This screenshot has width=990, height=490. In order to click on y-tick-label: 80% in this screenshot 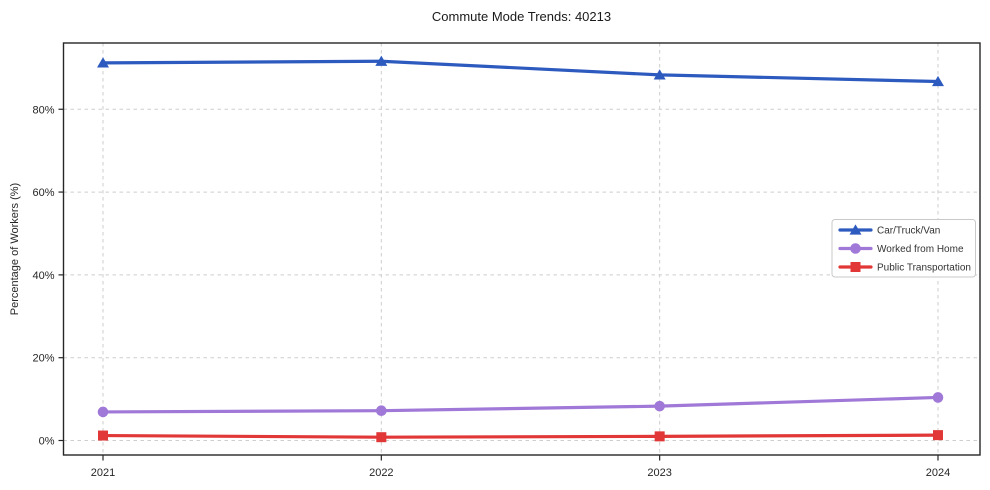, I will do `click(43, 110)`.